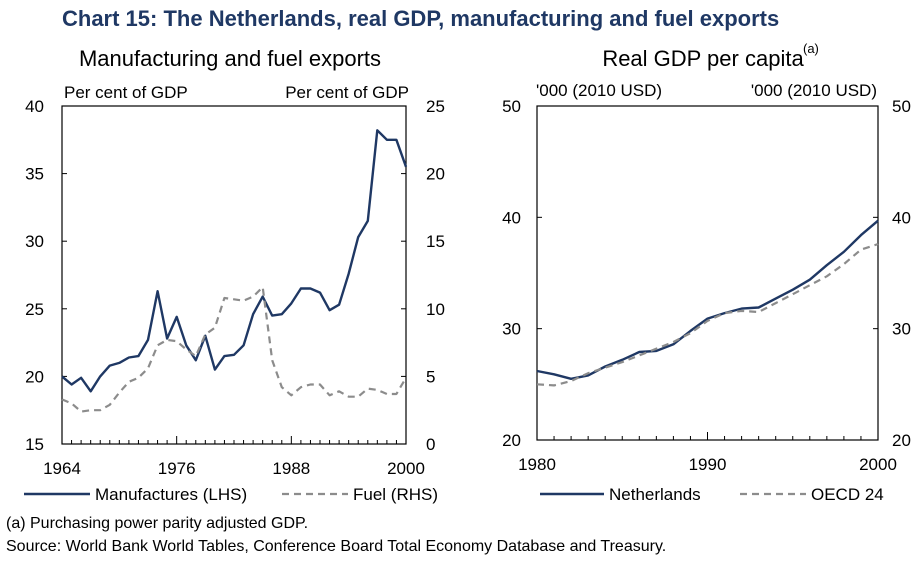 This screenshot has height=561, width=919. Describe the element at coordinates (511, 217) in the screenshot. I see `y-tick-label-gdp-left: 40` at that location.